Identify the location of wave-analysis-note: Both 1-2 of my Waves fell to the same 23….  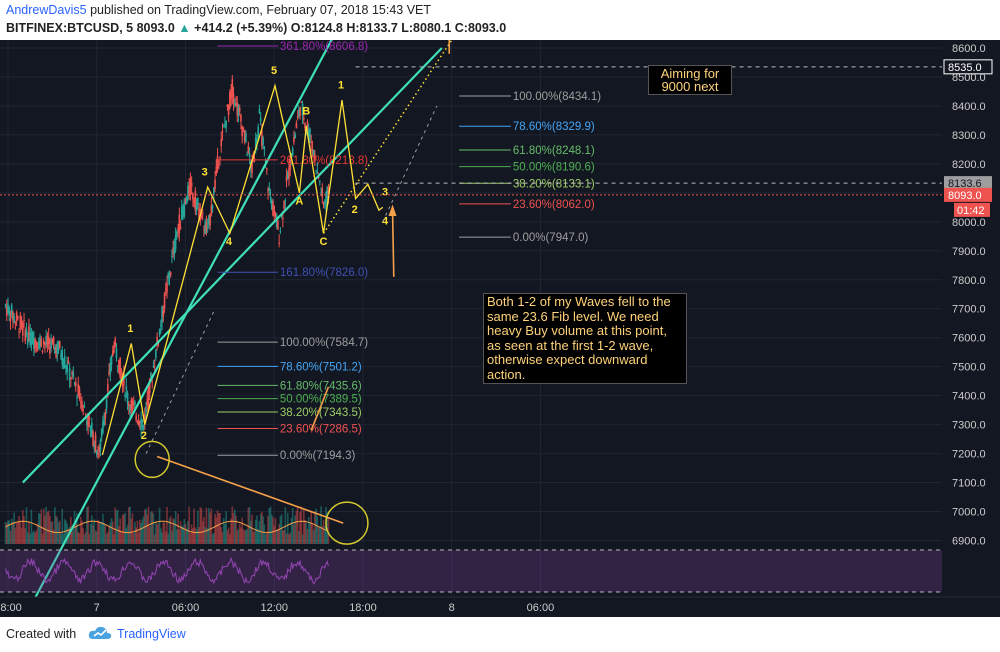
(585, 338).